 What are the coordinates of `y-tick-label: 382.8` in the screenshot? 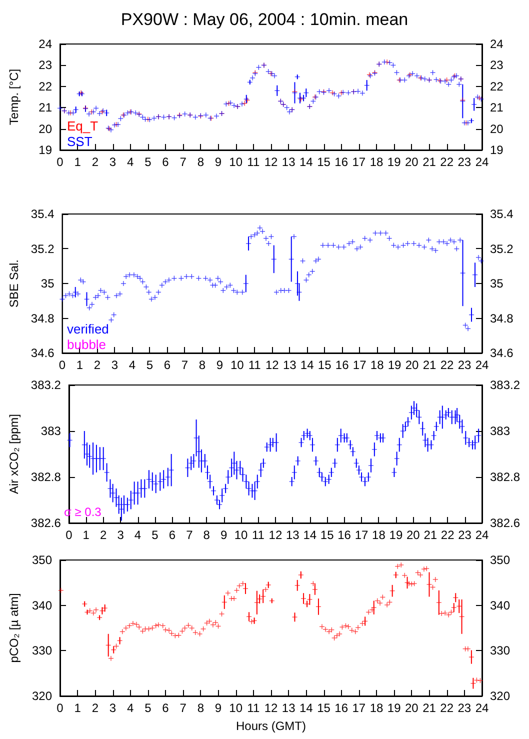 It's located at (46, 477).